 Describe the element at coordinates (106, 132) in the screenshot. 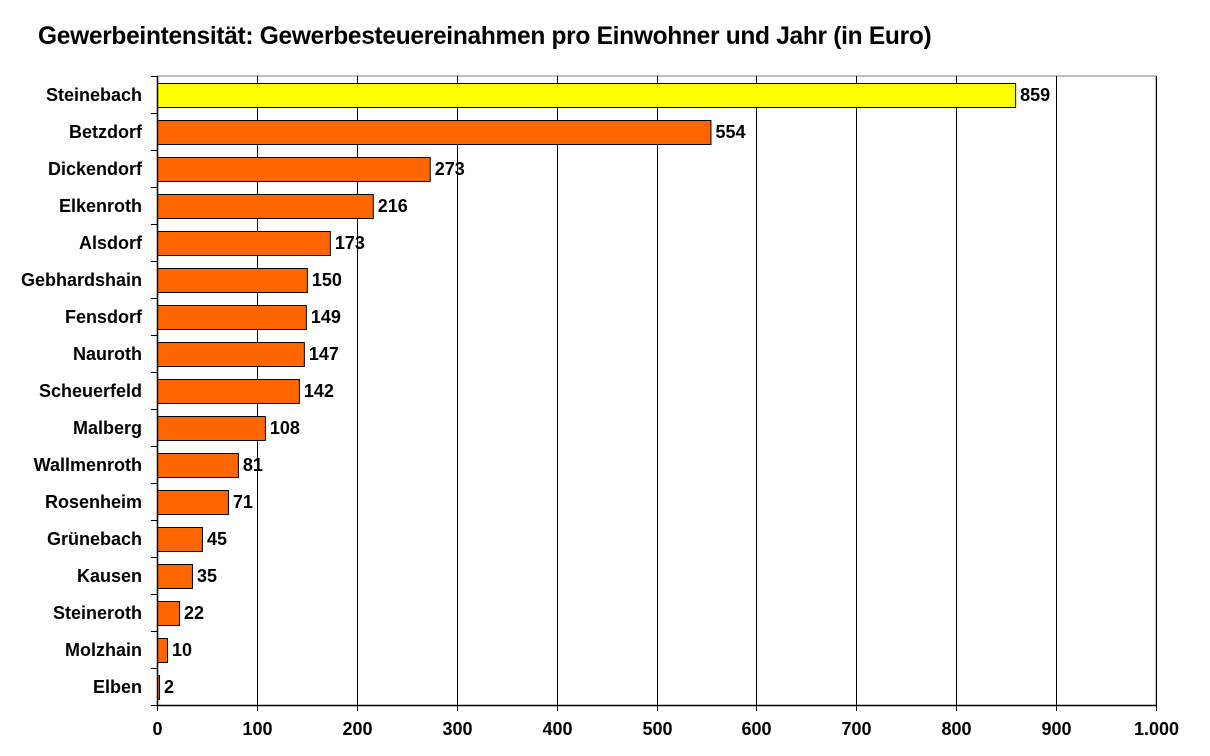

I see `category-label: Betzdorf` at that location.